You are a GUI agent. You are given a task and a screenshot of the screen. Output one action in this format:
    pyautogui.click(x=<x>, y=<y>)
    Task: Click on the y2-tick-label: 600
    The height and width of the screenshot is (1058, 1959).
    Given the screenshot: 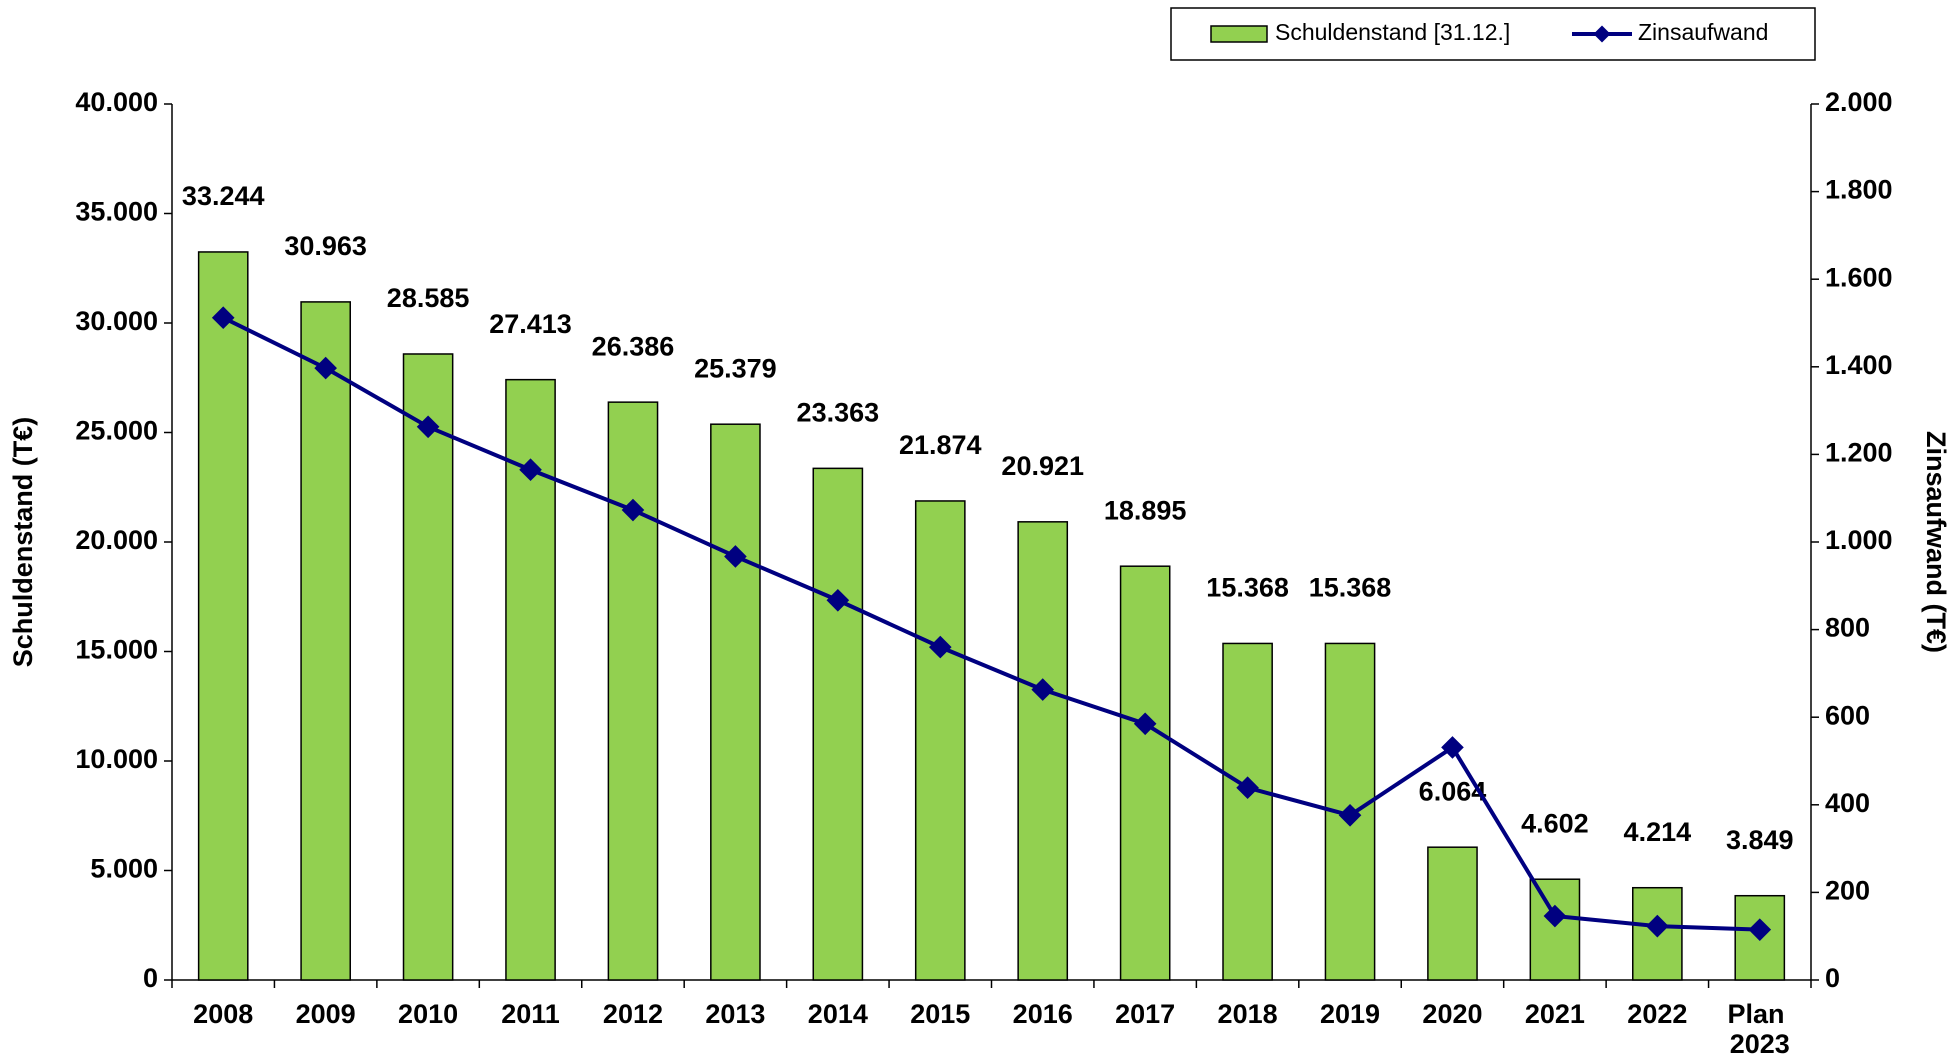 What is the action you would take?
    pyautogui.click(x=1847, y=715)
    